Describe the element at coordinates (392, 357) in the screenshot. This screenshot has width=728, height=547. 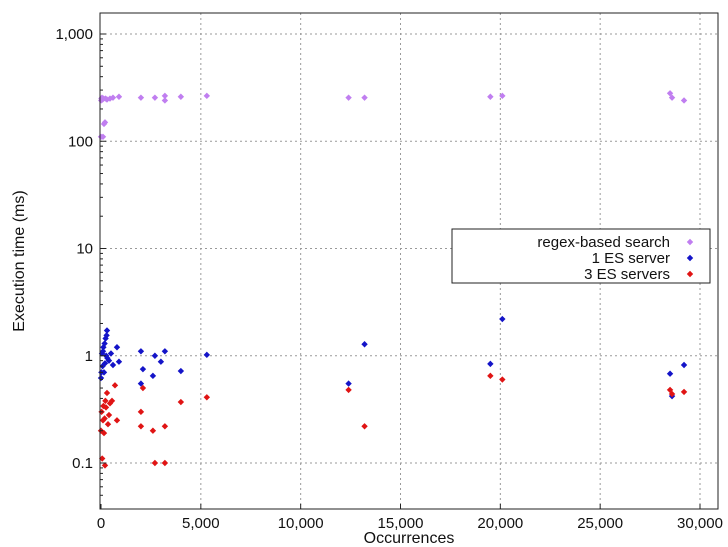
I see `series-1-es-server` at that location.